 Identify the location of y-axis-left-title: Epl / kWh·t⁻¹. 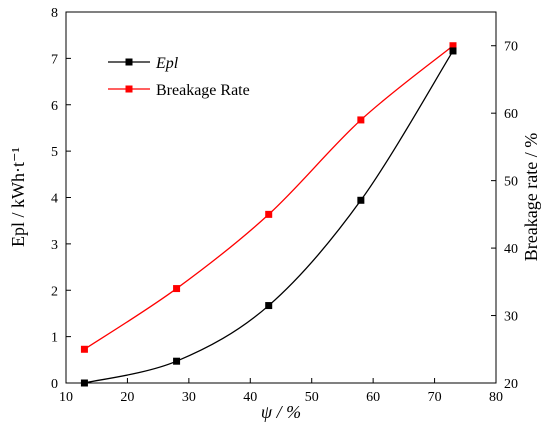
(18, 197).